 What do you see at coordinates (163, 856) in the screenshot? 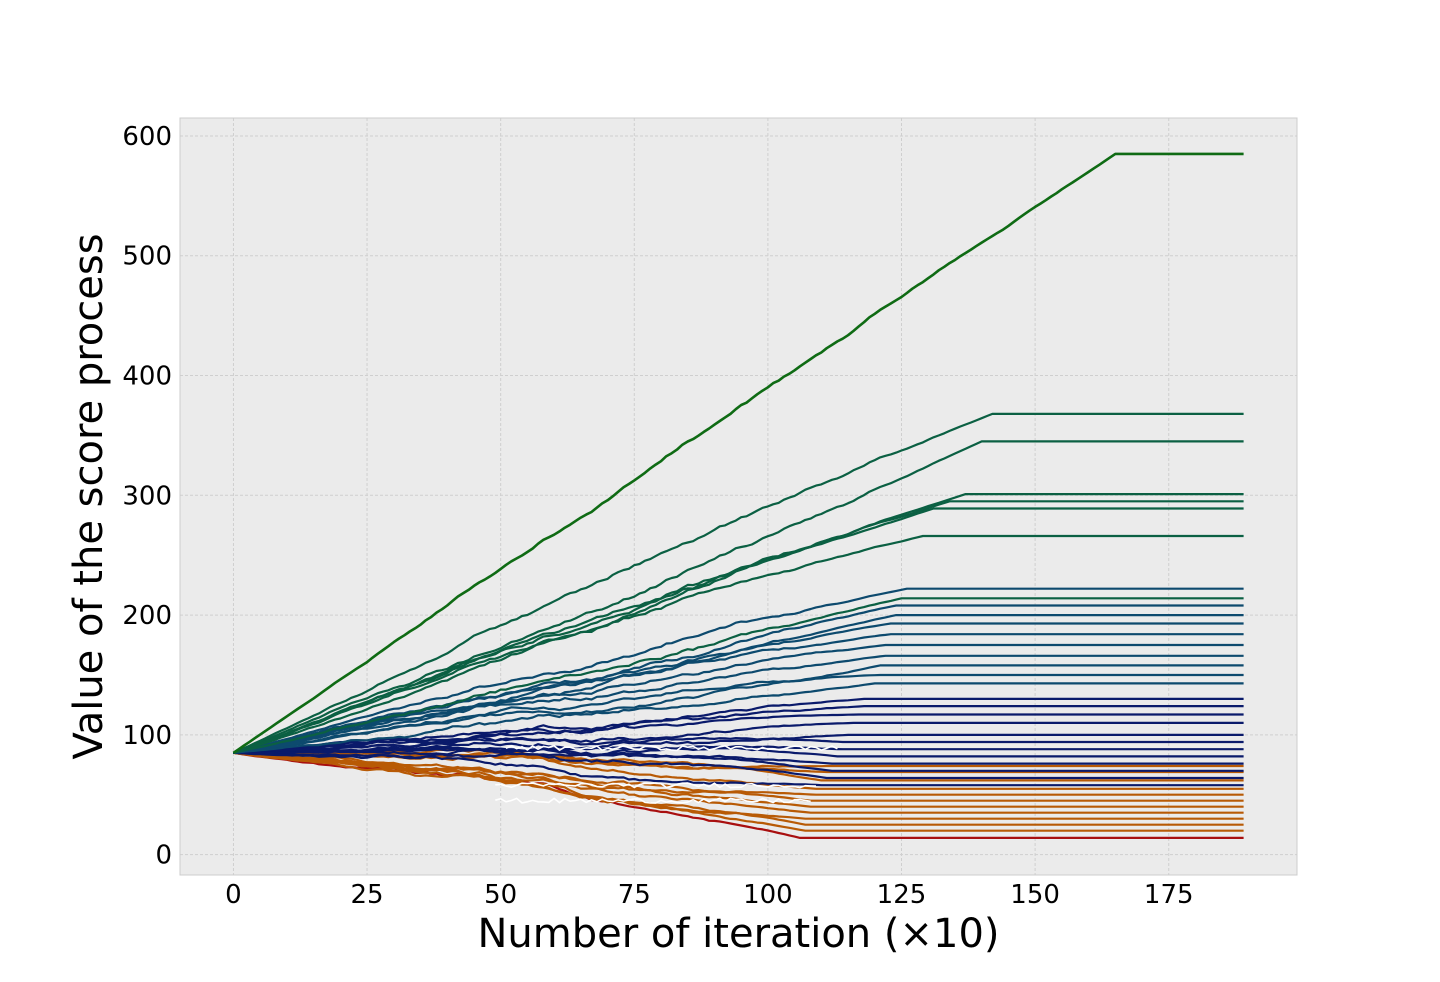
I see `y-tick-label: 0` at bounding box center [163, 856].